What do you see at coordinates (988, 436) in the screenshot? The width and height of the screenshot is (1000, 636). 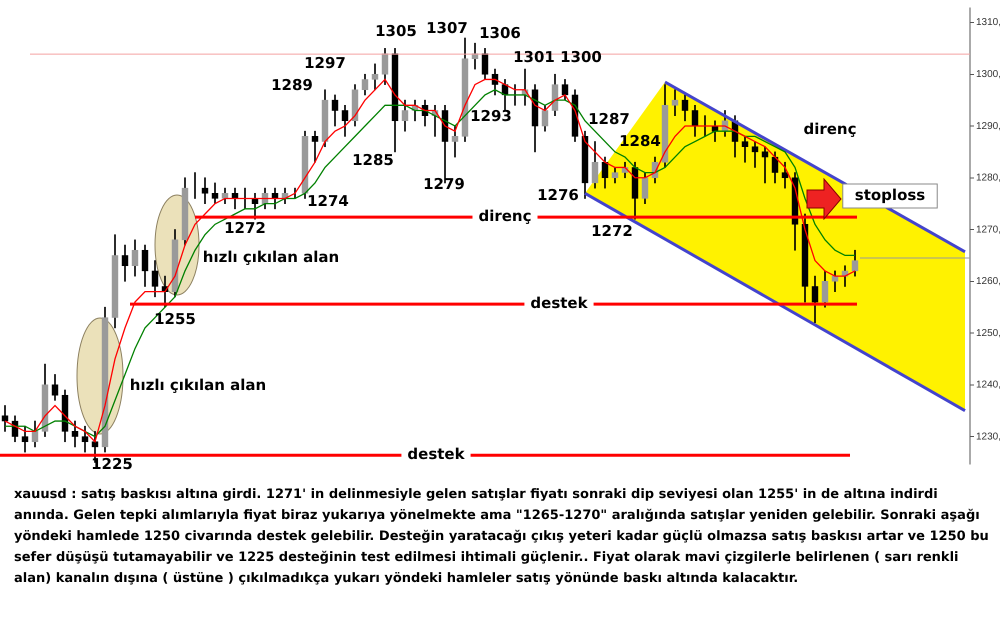 I see `y-tick-label: 1230,` at bounding box center [988, 436].